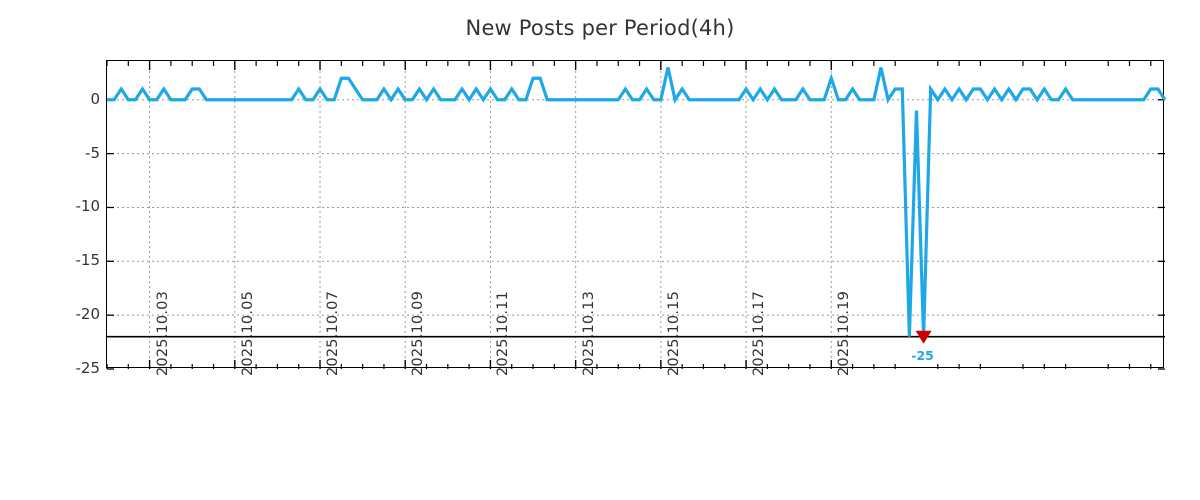 The height and width of the screenshot is (500, 1200). I want to click on anomaly-value-label: -25, so click(922, 355).